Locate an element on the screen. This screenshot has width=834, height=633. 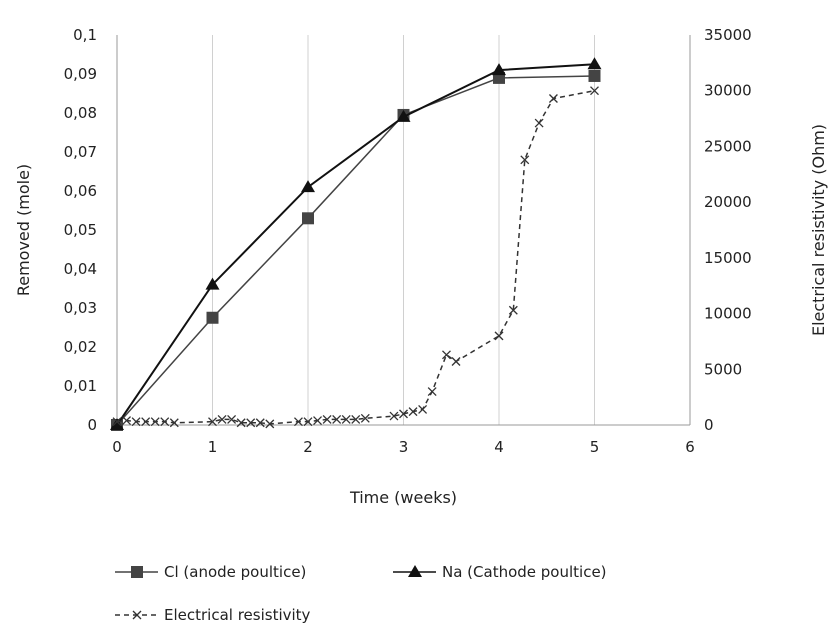
x-tick-label: 0 is located at coordinates (117, 447).